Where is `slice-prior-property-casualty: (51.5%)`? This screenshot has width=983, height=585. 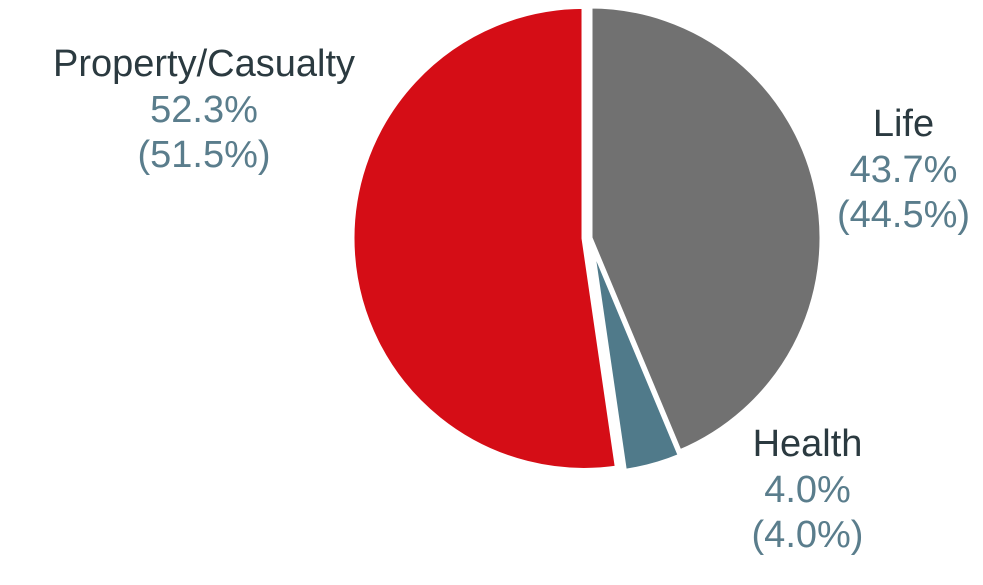 slice-prior-property-casualty: (51.5%) is located at coordinates (204, 156).